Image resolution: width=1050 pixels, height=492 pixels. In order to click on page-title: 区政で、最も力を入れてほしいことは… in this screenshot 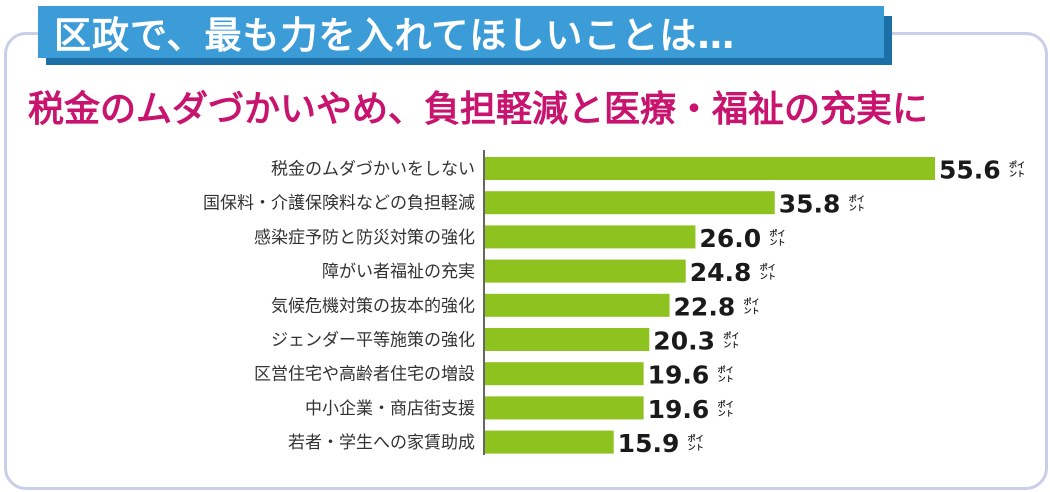, I will do `click(395, 35)`.